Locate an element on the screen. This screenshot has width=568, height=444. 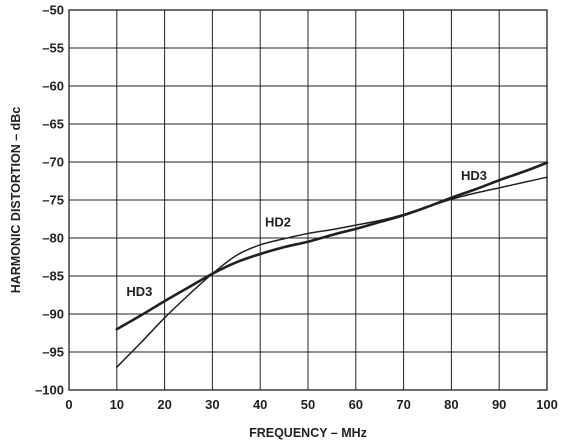
y-tick-label: –65 is located at coordinates (53, 124).